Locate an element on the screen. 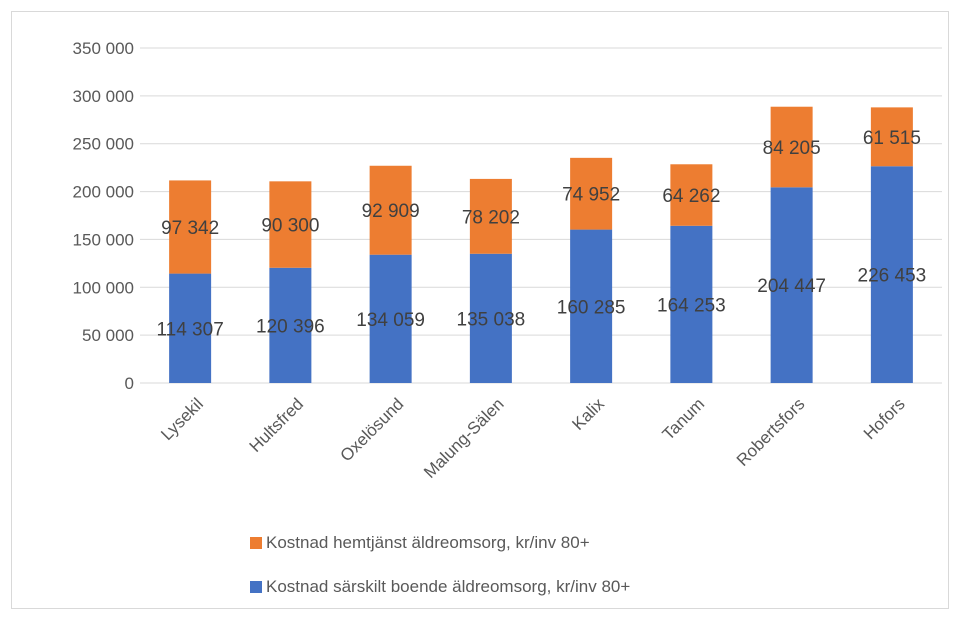 This screenshot has height=618, width=958. y-tick-label: 250 000 is located at coordinates (103, 144).